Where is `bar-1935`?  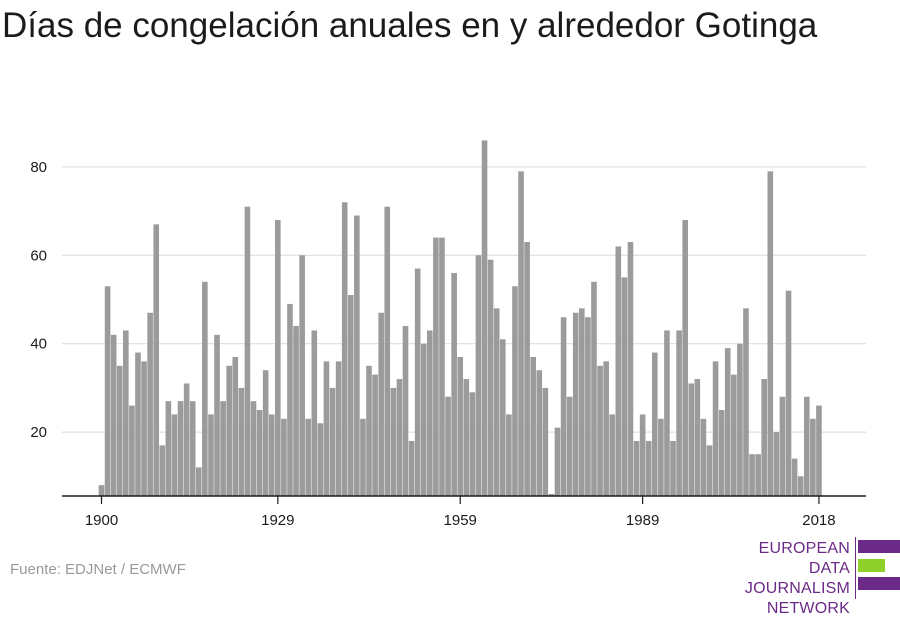
bar-1935 is located at coordinates (314, 413).